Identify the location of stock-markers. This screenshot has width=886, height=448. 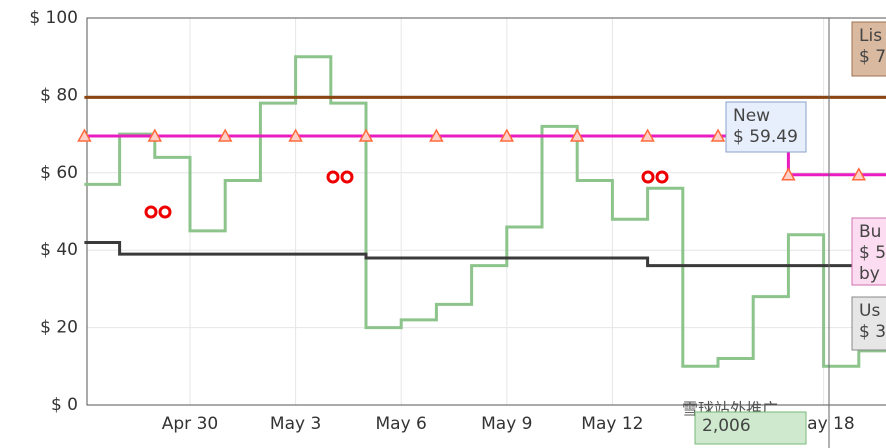
(406, 194).